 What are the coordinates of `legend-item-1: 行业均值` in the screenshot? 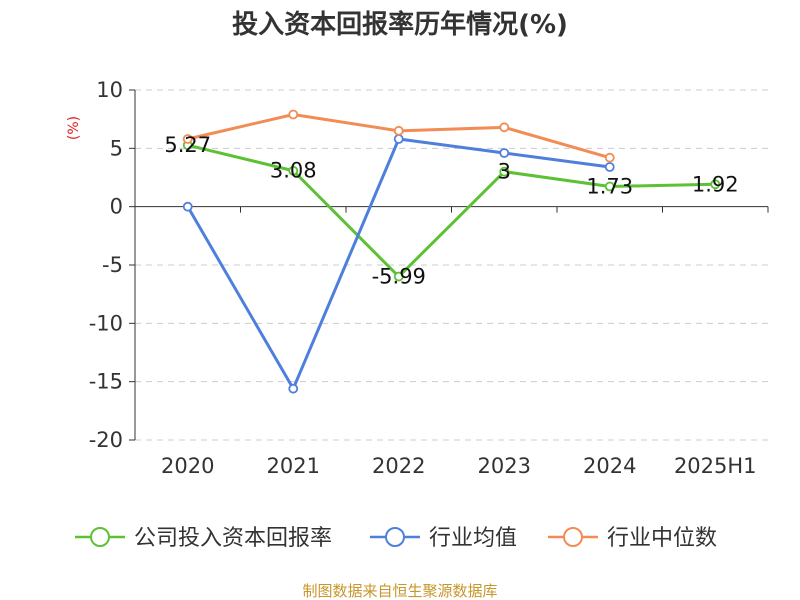 It's located at (443, 538).